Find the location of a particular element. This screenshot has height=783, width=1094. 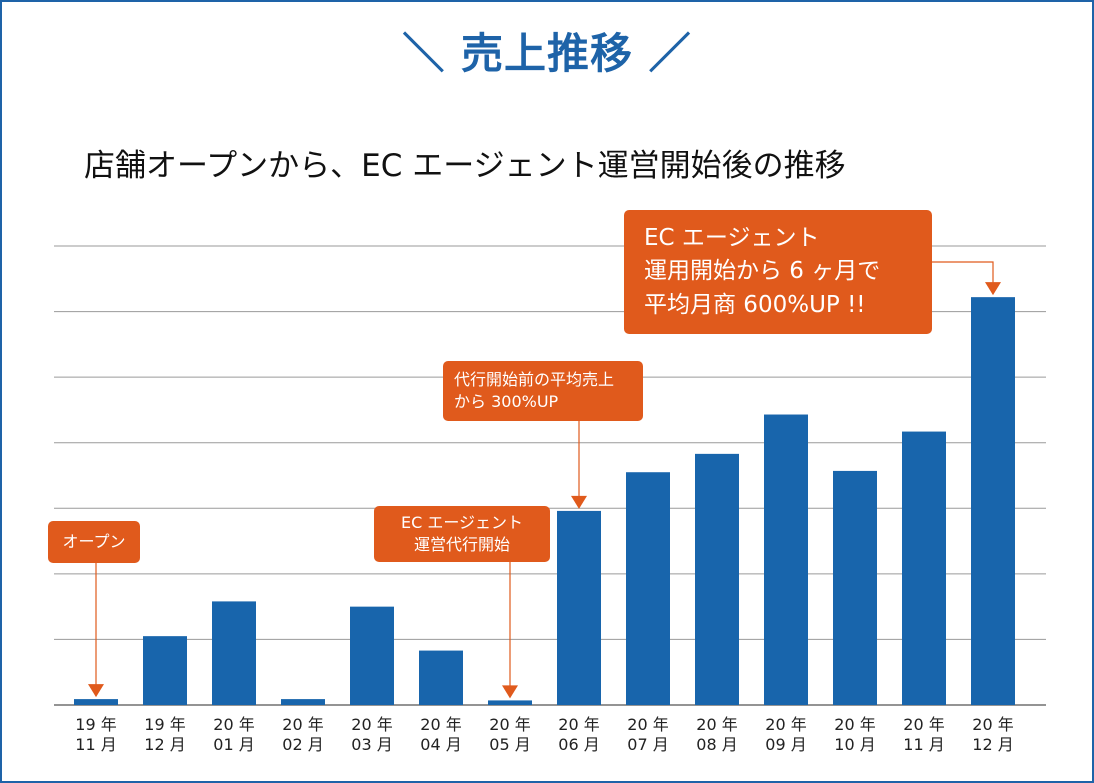

x-tick-label-11-month: 09 月 is located at coordinates (785, 744).